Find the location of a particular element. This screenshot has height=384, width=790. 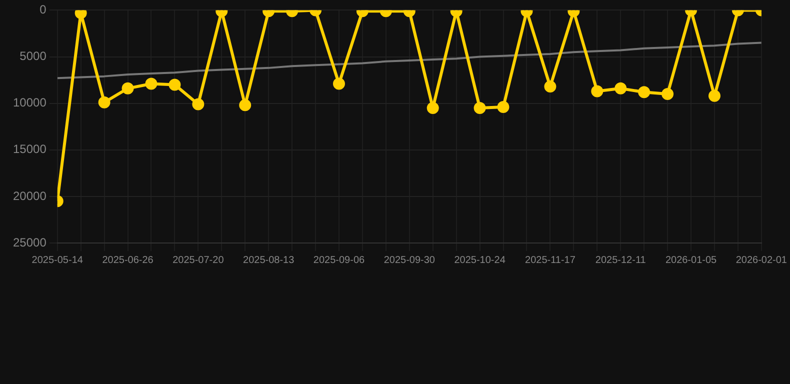

y-tick-label: 20000 is located at coordinates (29, 195).